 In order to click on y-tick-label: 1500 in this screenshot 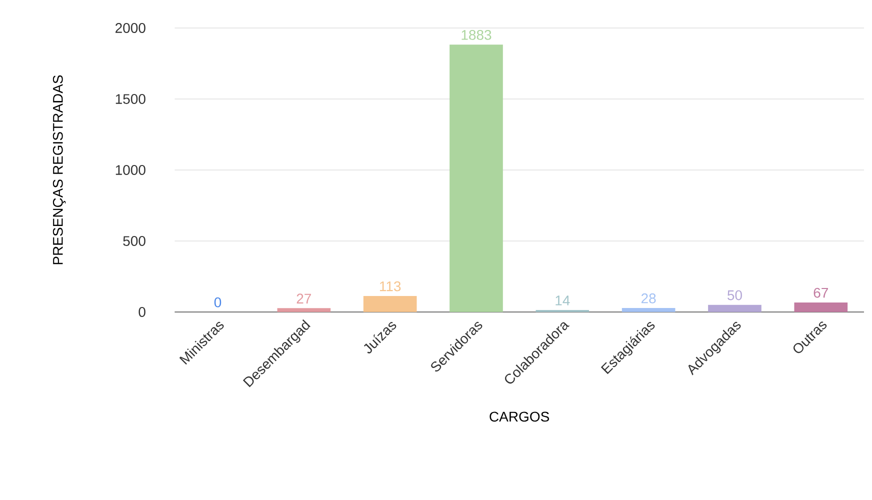, I will do `click(131, 99)`.